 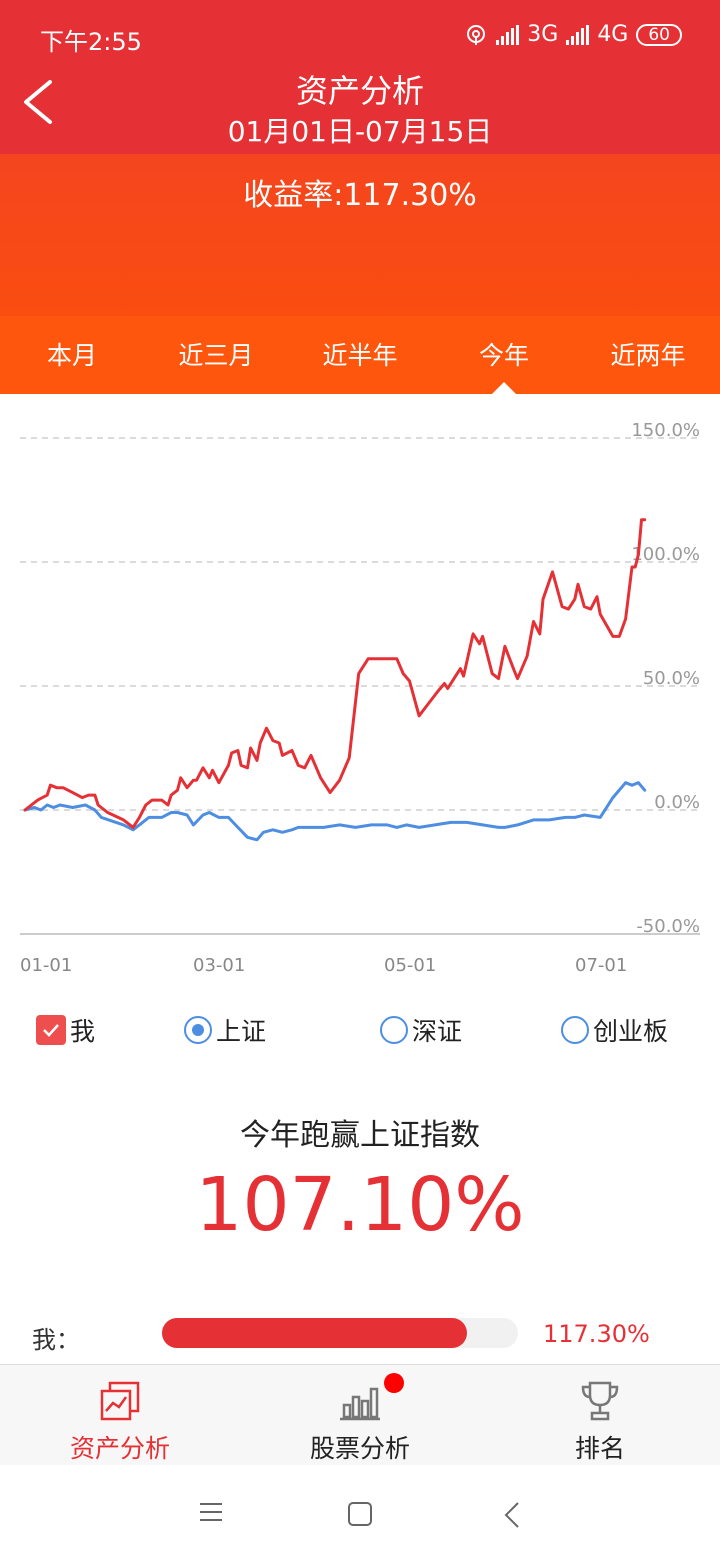 What do you see at coordinates (219, 965) in the screenshot?
I see `x-tick-label: 03-01` at bounding box center [219, 965].